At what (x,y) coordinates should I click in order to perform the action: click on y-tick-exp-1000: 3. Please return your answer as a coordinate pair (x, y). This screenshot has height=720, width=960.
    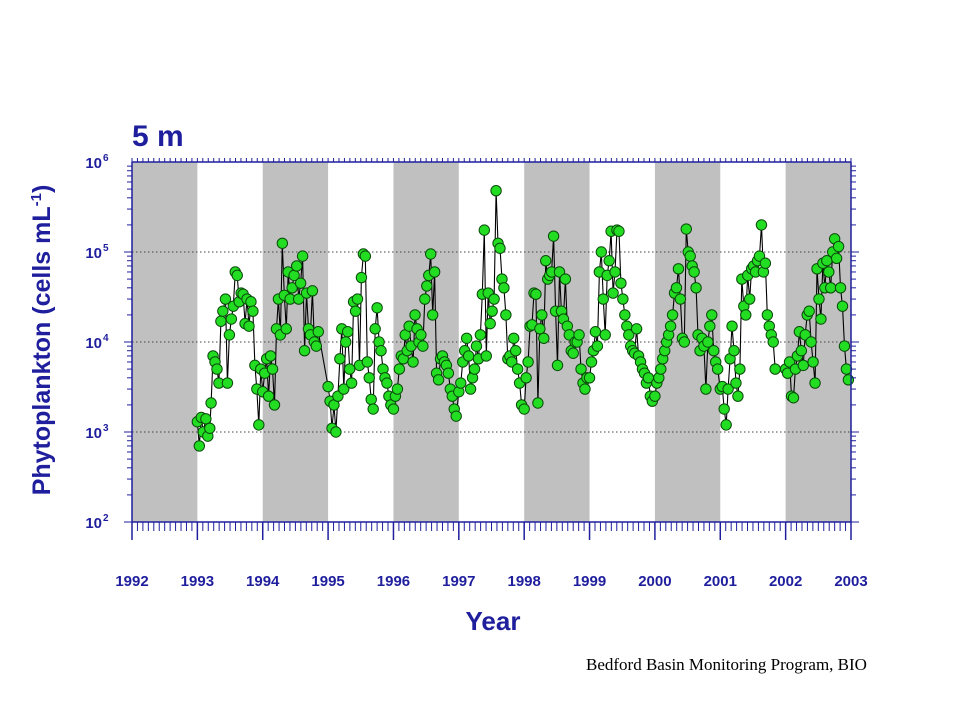
    Looking at the image, I should click on (106, 428).